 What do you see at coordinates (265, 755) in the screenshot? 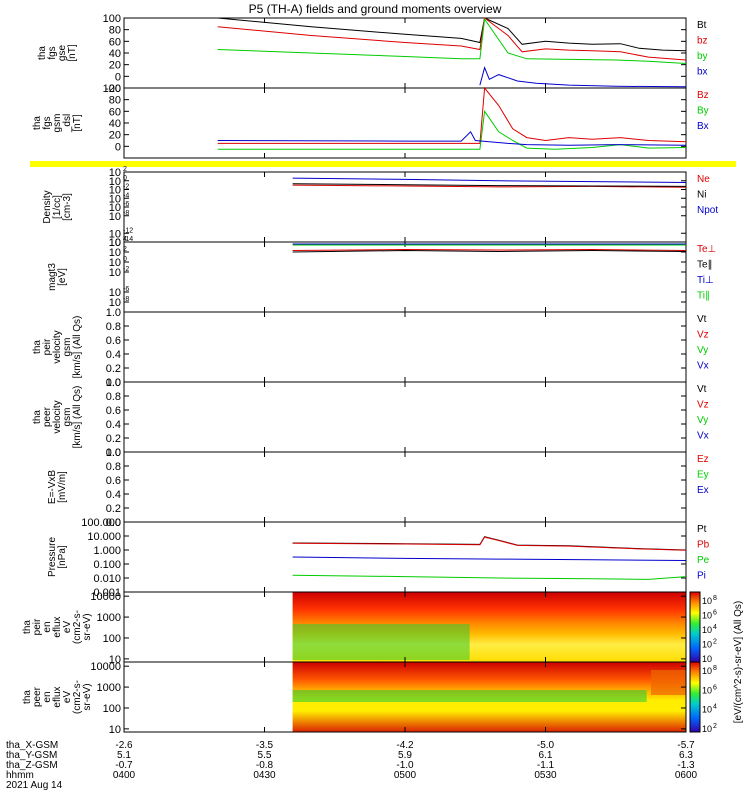
I see `x-row-value: 5.5` at bounding box center [265, 755].